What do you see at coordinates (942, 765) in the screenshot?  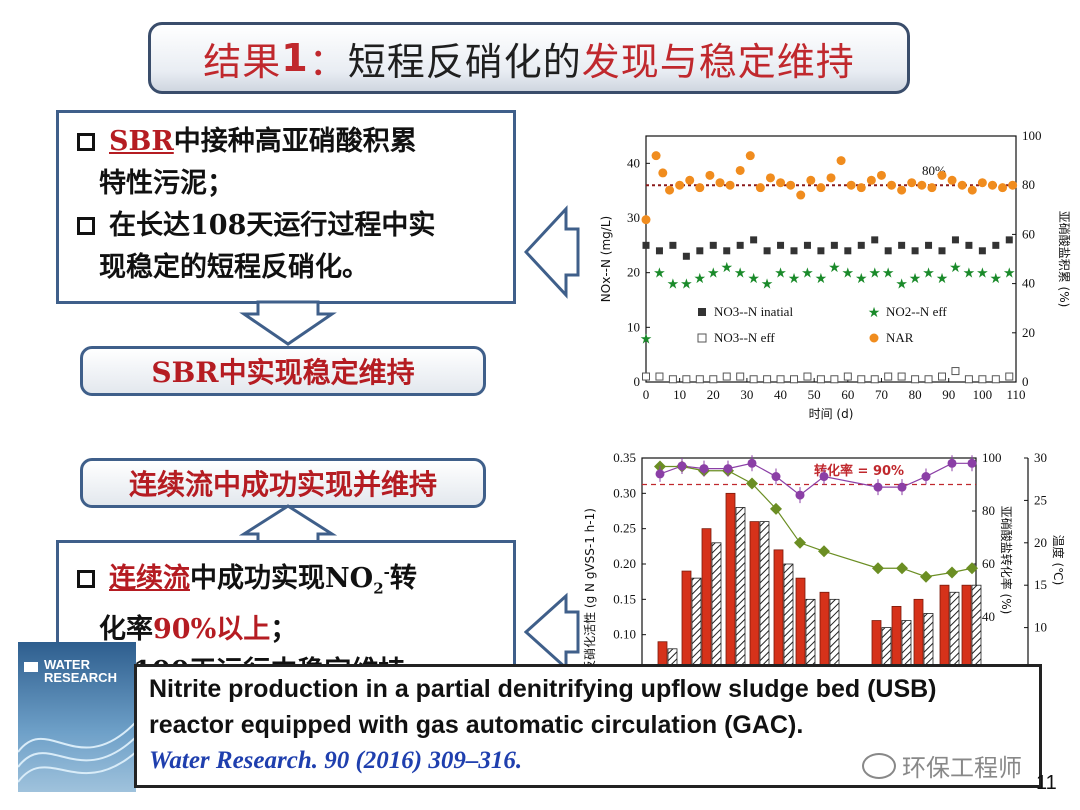 I see `watermark: 环保工程师` at bounding box center [942, 765].